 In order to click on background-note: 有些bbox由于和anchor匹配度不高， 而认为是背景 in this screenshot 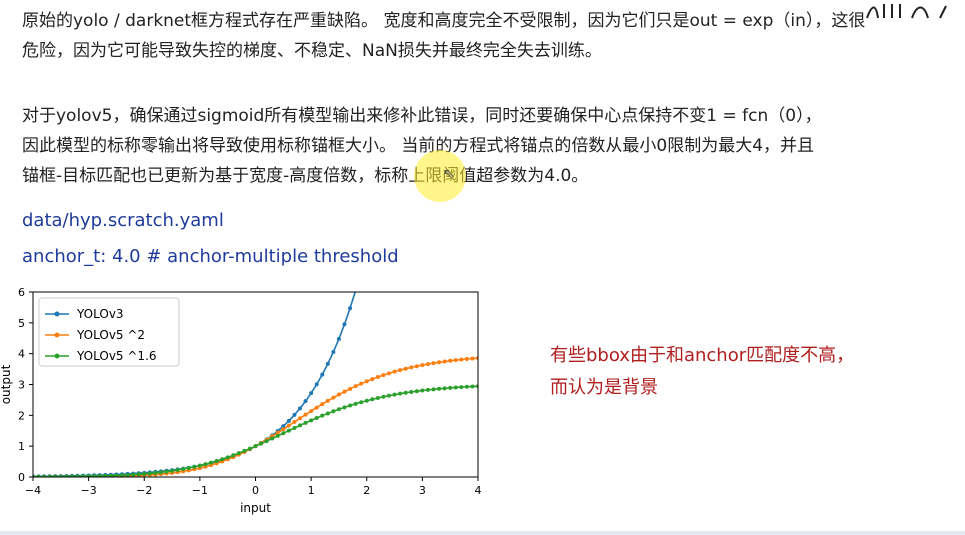, I will do `click(702, 372)`.